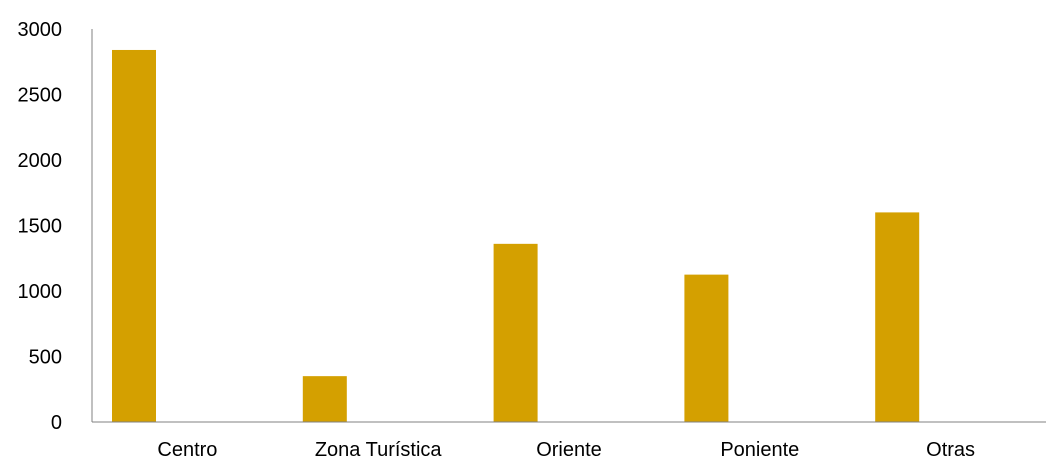  What do you see at coordinates (40, 161) in the screenshot?
I see `y-tick-label: 2000` at bounding box center [40, 161].